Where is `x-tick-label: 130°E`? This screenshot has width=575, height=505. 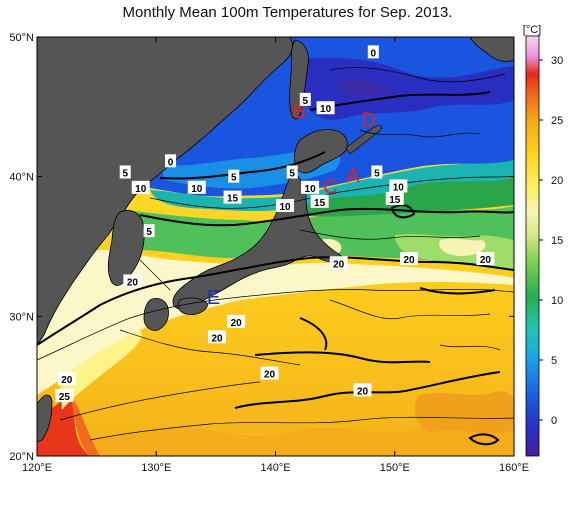
x-tick-label: 130°E is located at coordinates (156, 468).